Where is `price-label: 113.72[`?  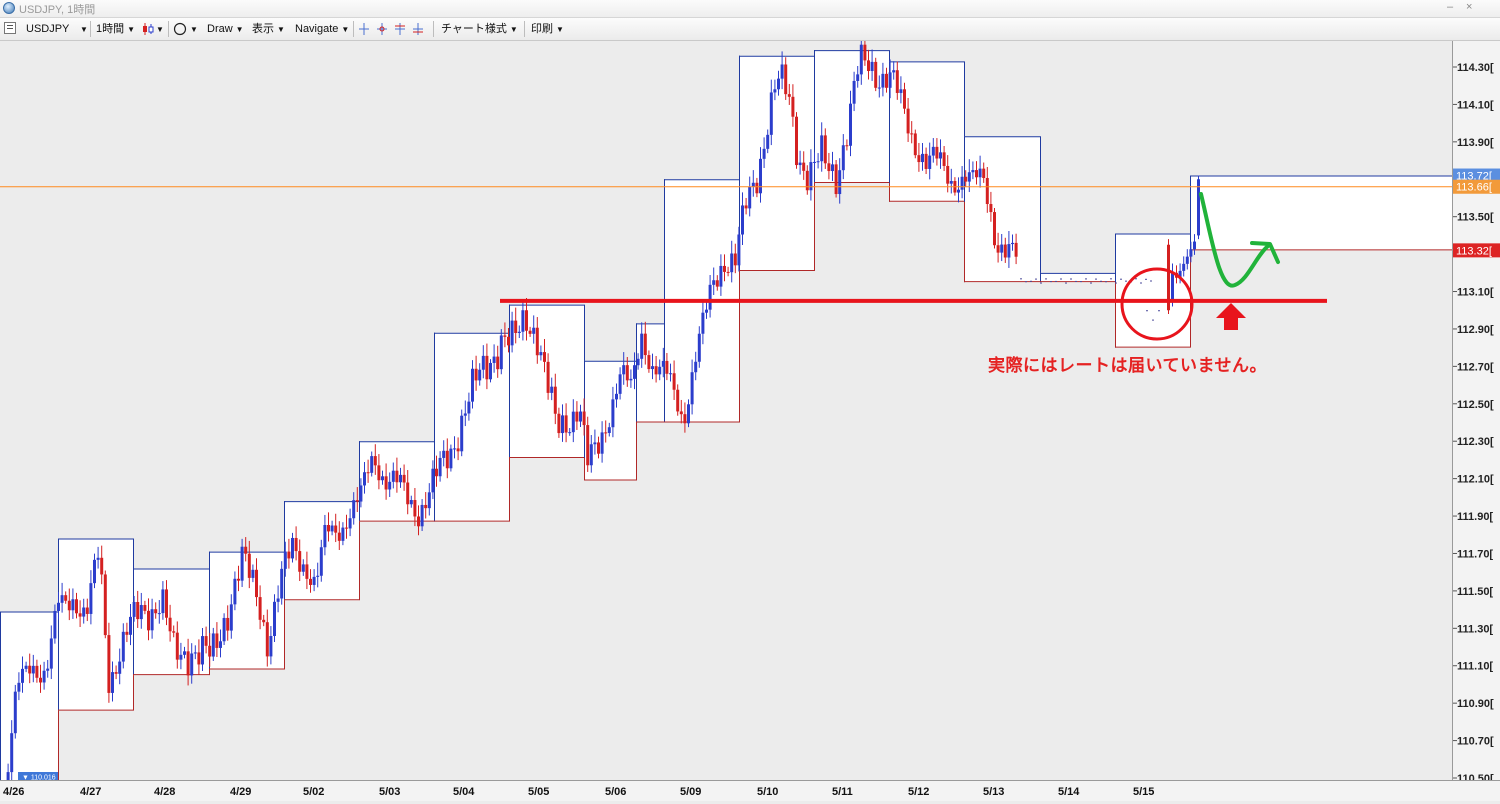
price-label: 113.72[ is located at coordinates (1474, 177).